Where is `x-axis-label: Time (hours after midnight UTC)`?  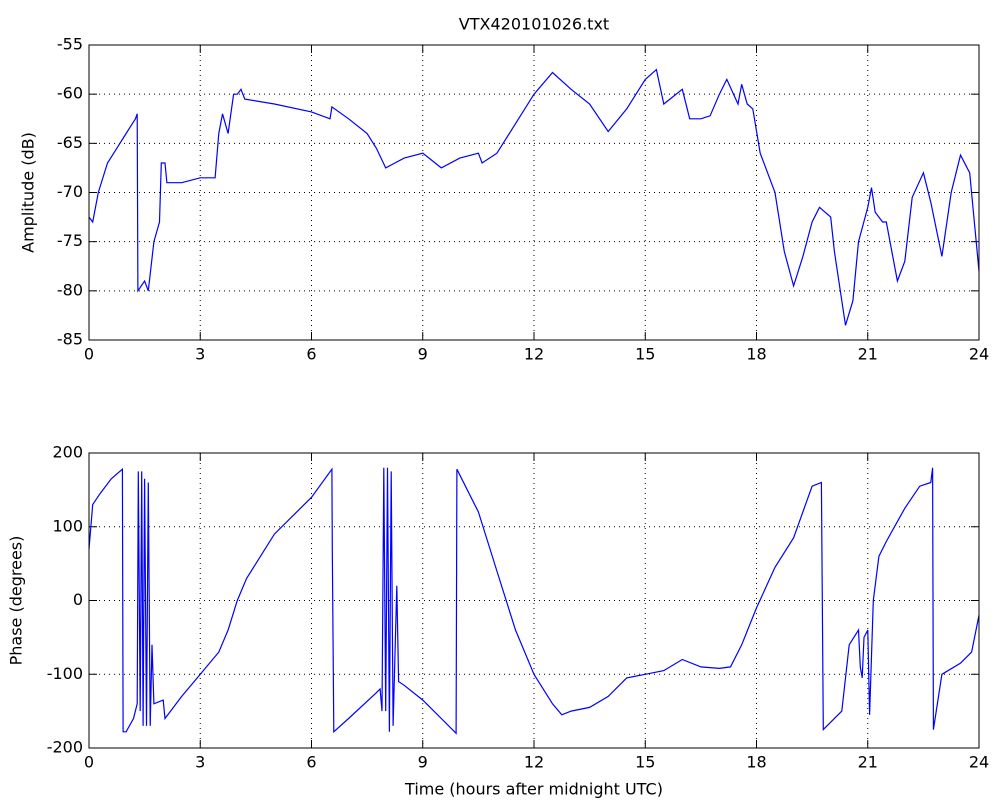
x-axis-label: Time (hours after midnight UTC) is located at coordinates (533, 789).